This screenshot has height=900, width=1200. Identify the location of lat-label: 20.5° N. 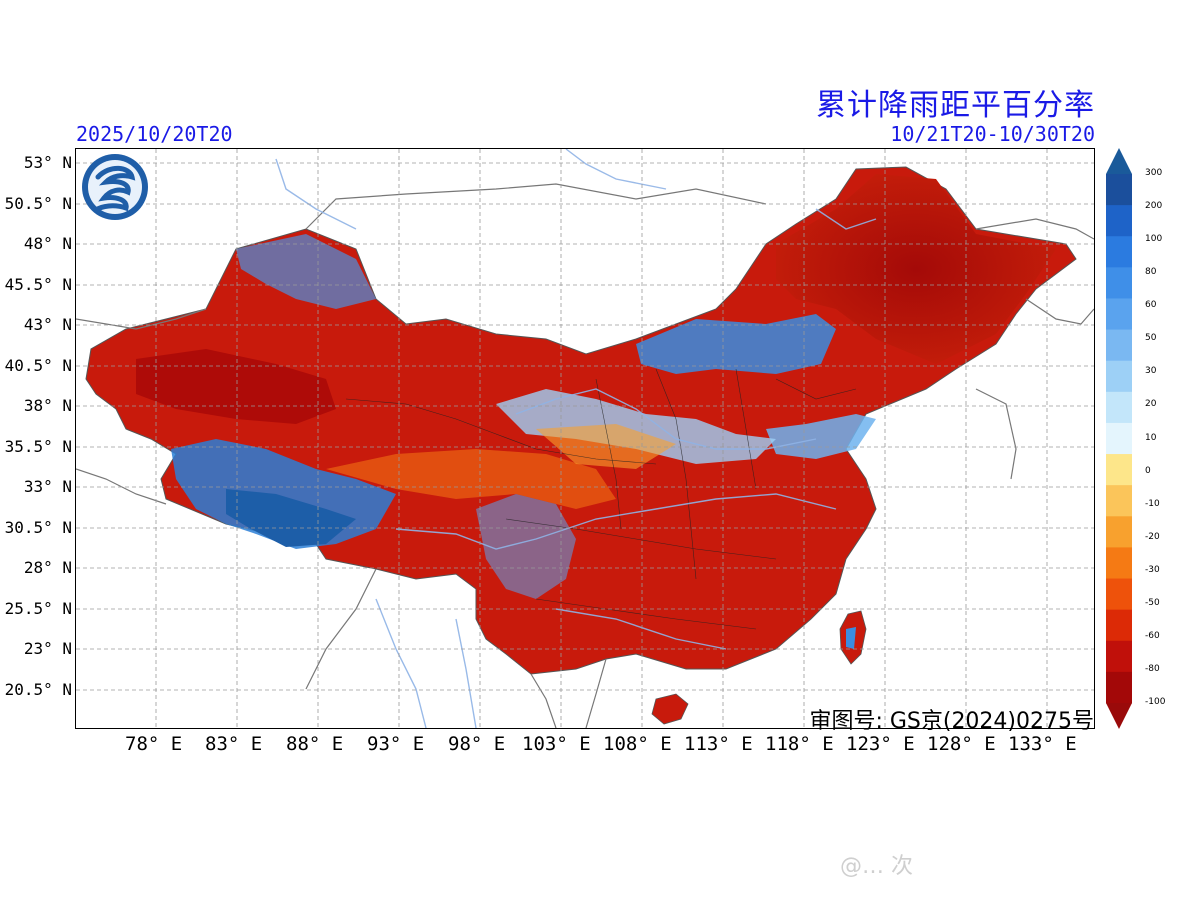
(38, 689).